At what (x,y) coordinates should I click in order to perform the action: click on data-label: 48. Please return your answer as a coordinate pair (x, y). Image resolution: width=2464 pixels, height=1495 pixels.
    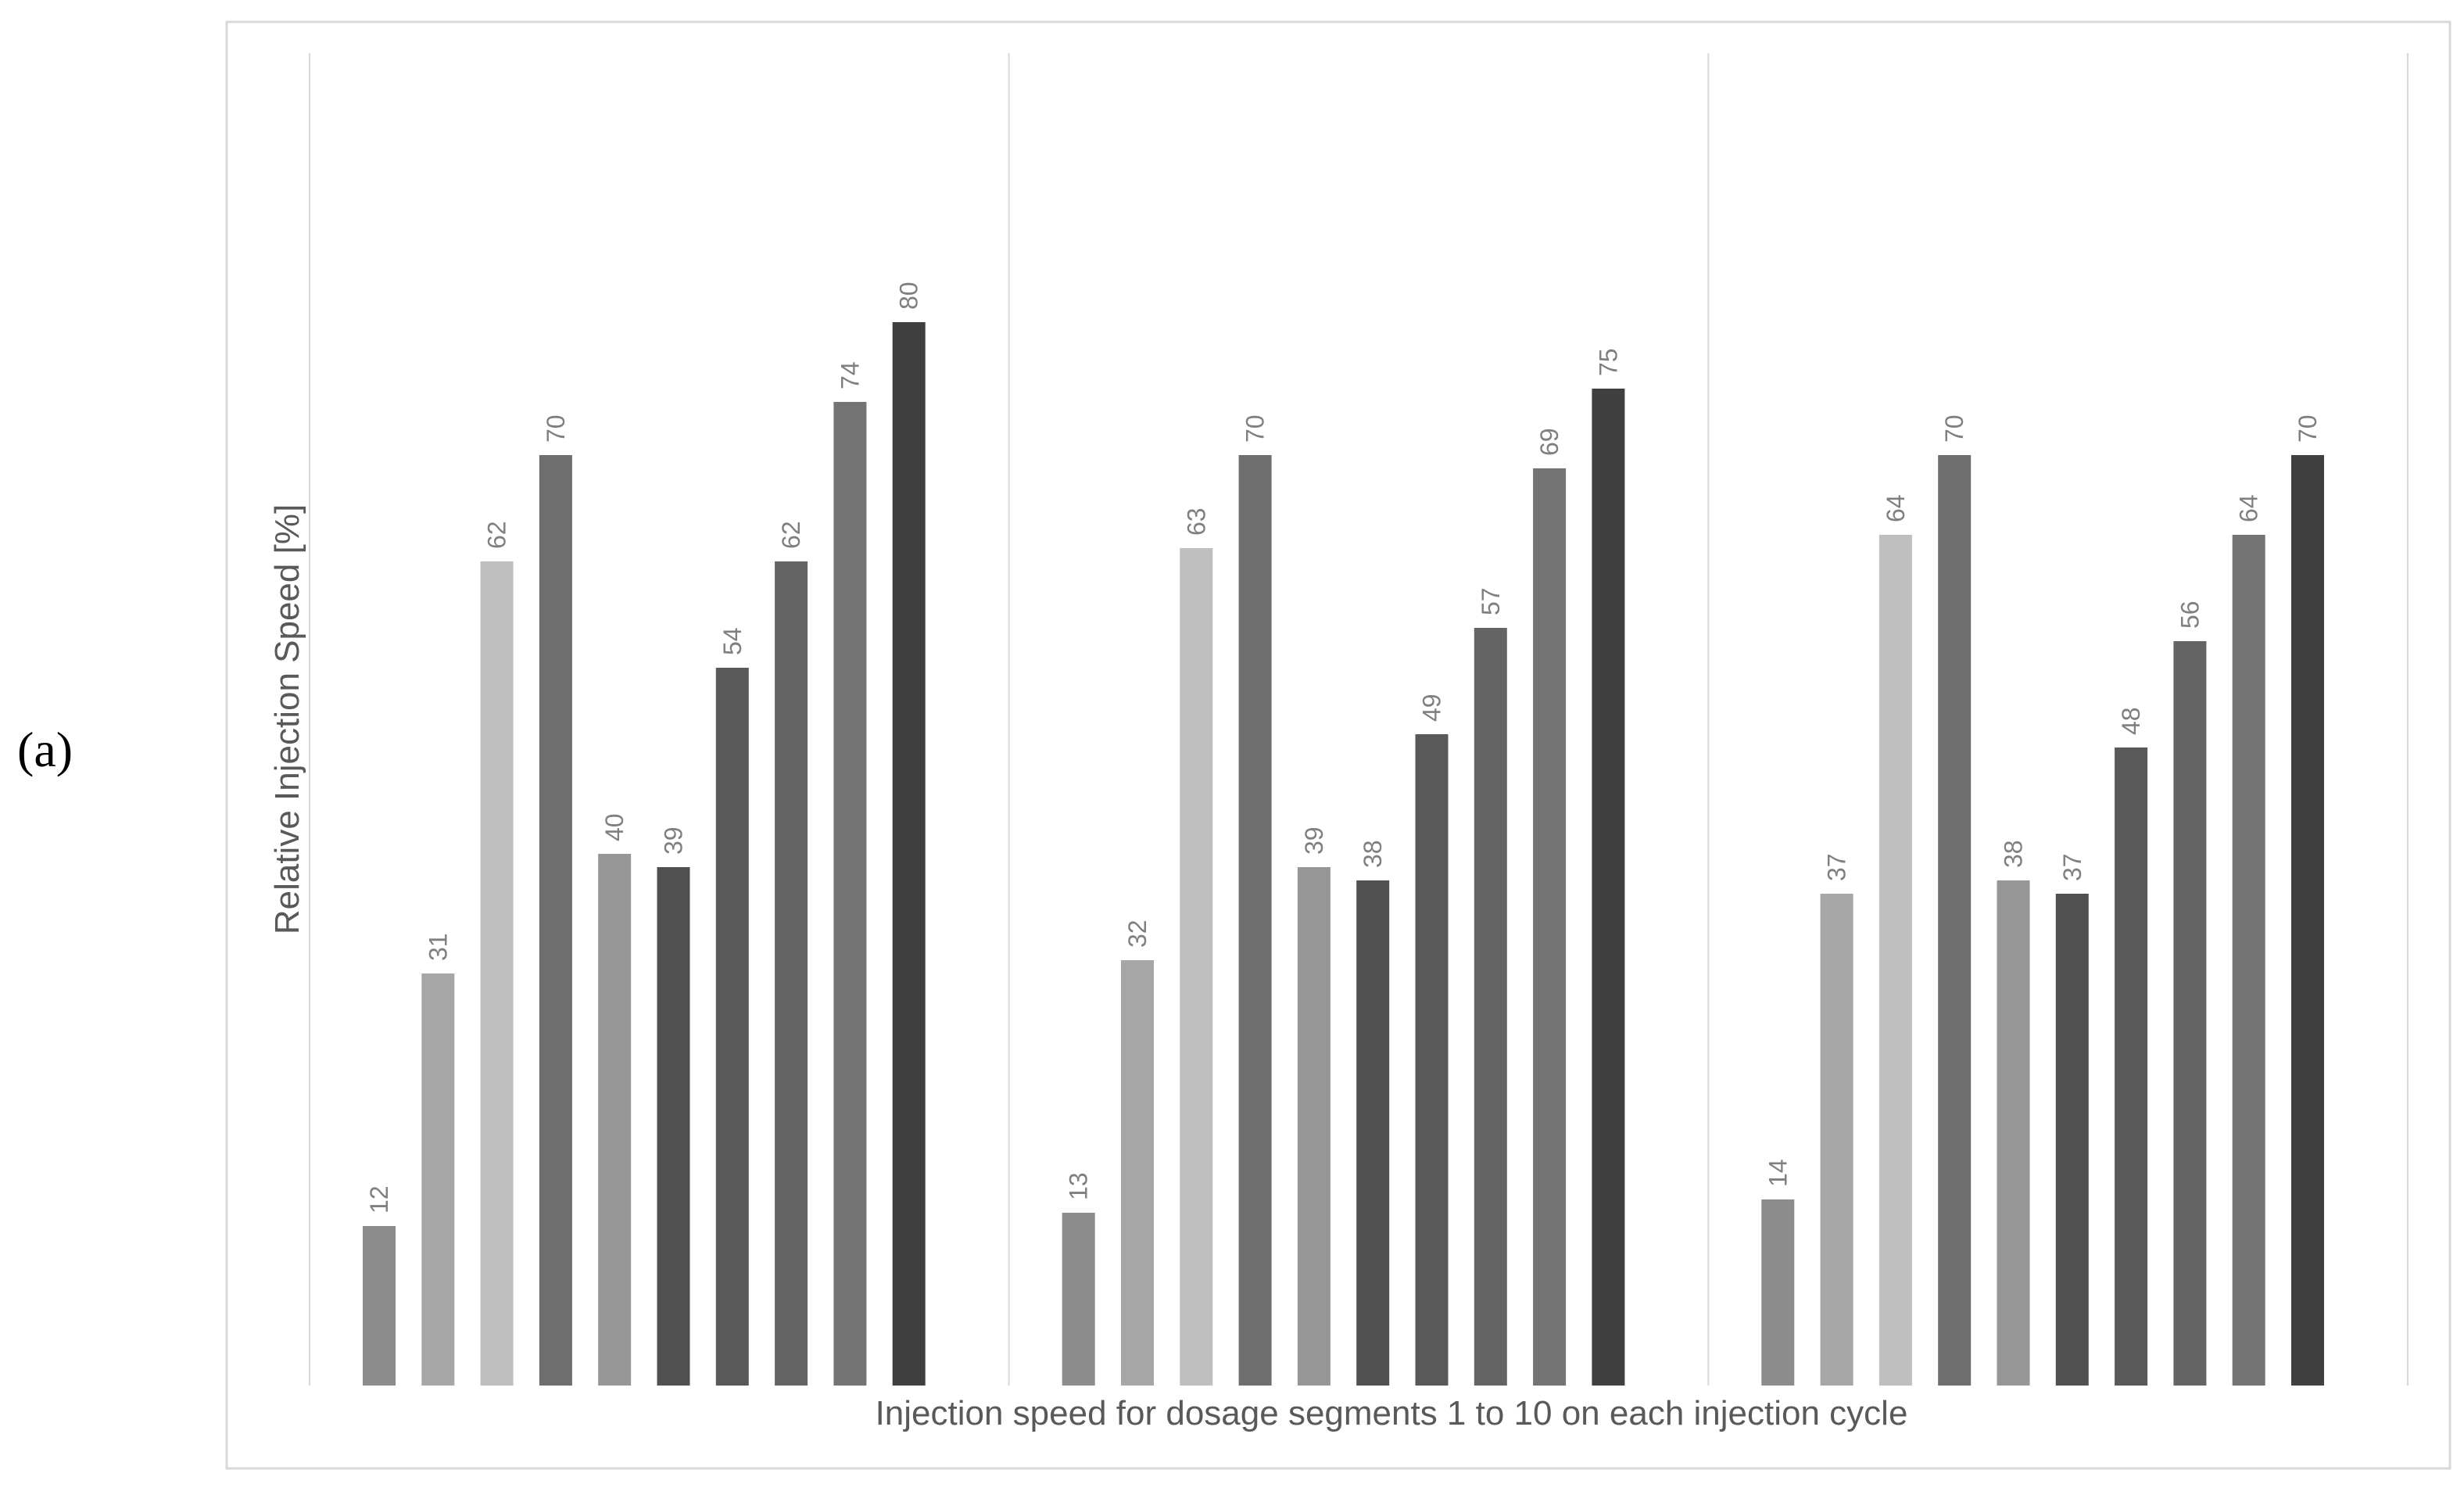
    Looking at the image, I should click on (2131, 721).